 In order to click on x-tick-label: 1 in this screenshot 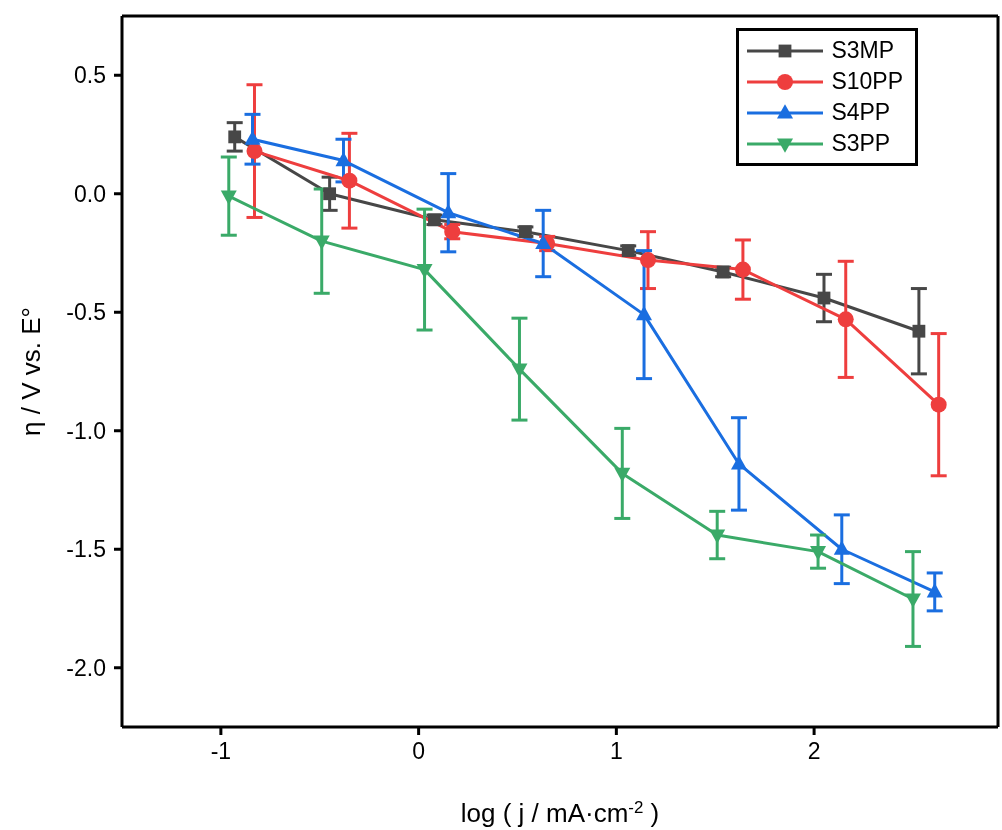, I will do `click(616, 751)`.